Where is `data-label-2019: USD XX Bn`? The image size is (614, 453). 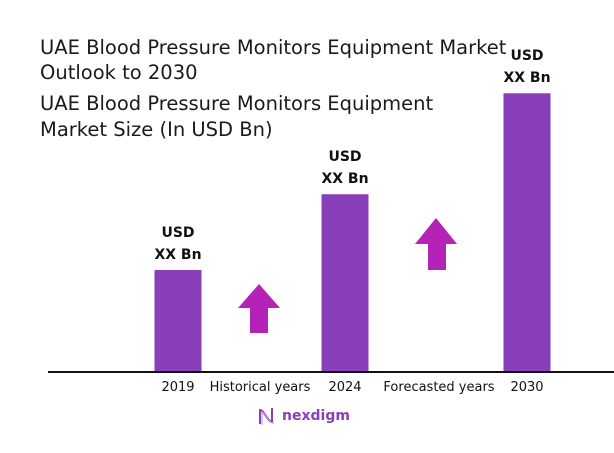 data-label-2019: USD XX Bn is located at coordinates (177, 244).